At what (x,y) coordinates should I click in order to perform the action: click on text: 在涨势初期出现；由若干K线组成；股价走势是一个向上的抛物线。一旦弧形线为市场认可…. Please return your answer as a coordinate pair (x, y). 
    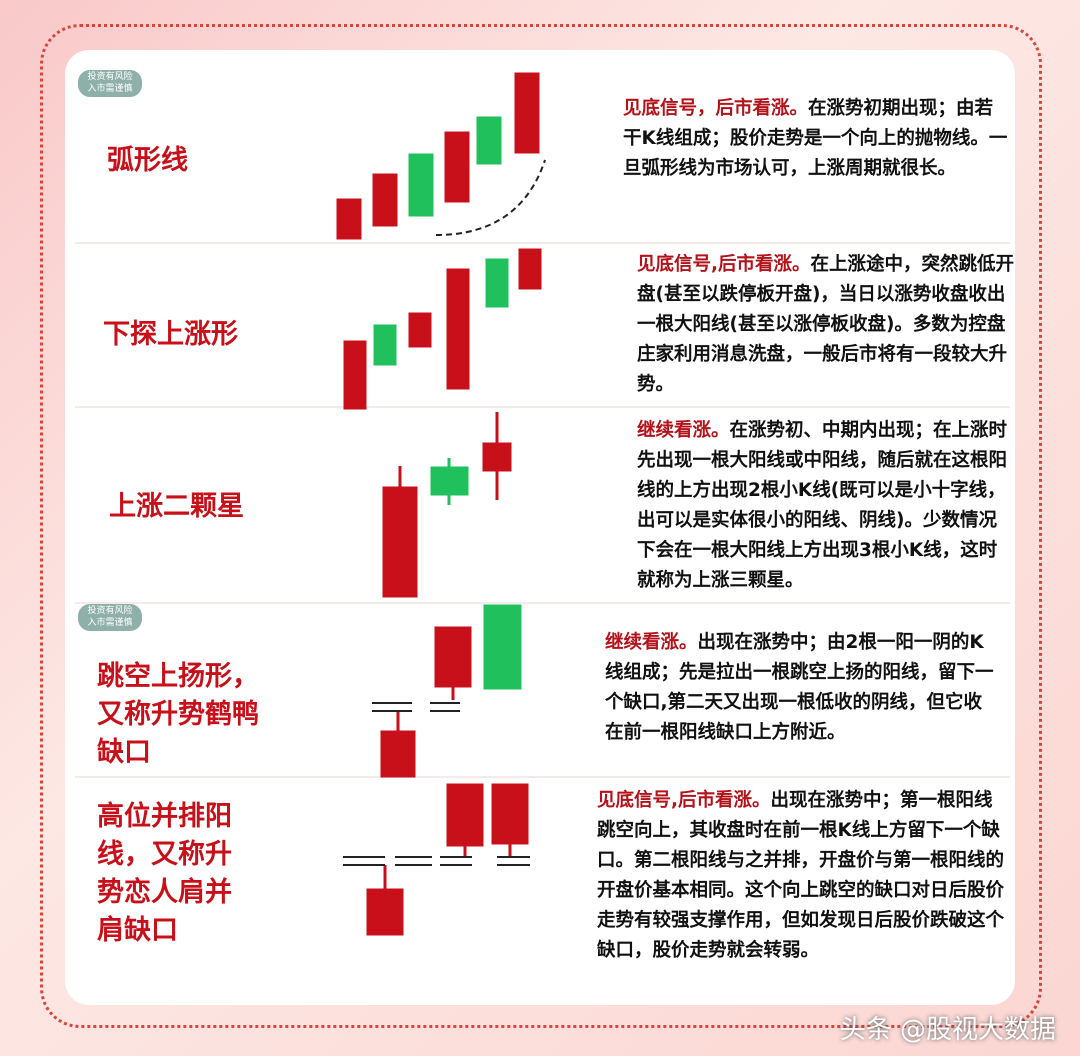
    Looking at the image, I should click on (815, 138).